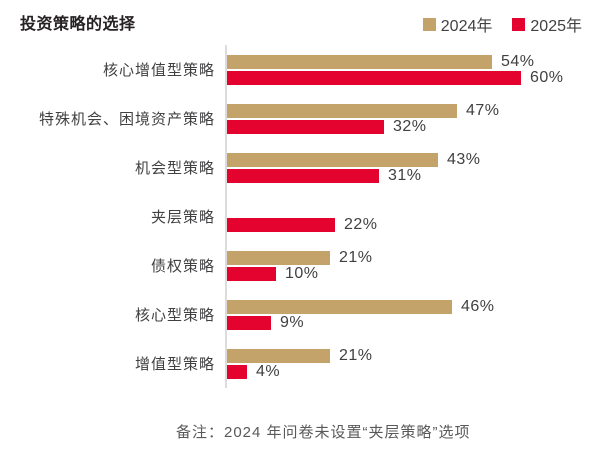 This screenshot has width=600, height=462. I want to click on bar-group: 22%, so click(413, 217).